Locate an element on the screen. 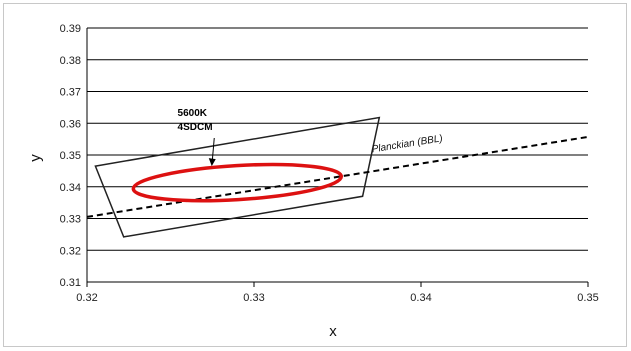 The image size is (631, 351). annotation-arrowhead is located at coordinates (212, 162).